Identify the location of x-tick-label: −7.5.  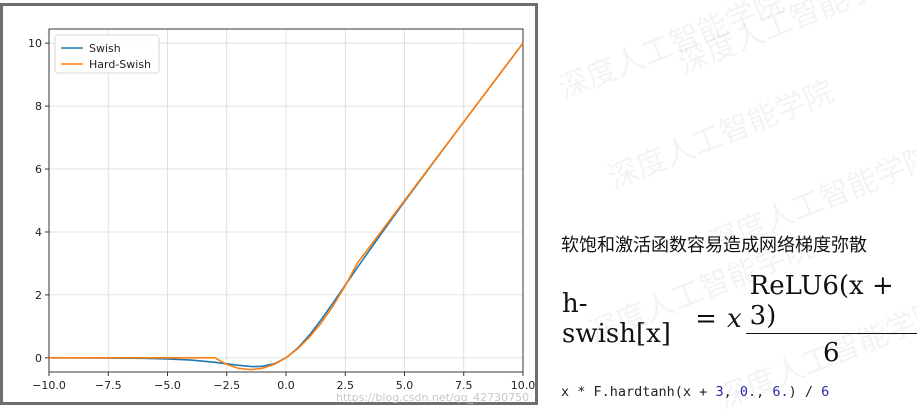
(108, 385).